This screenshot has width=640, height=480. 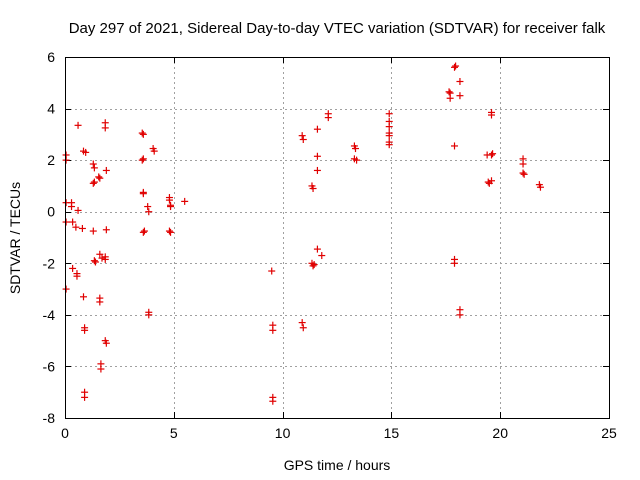 What do you see at coordinates (392, 433) in the screenshot?
I see `x-tick-label: 15` at bounding box center [392, 433].